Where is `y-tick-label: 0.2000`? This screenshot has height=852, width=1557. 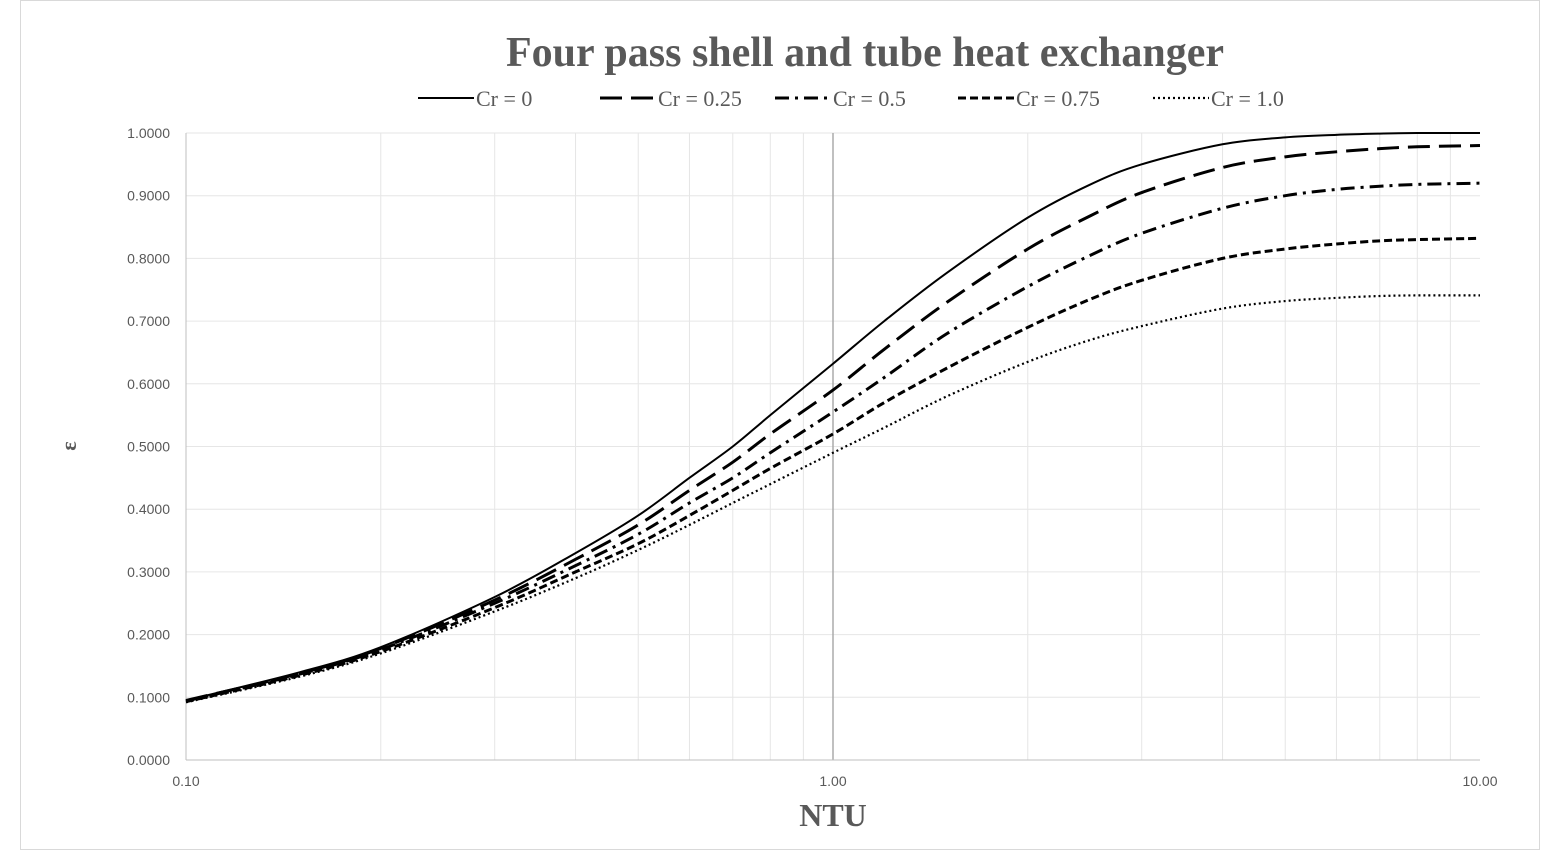
y-tick-label: 0.2000 is located at coordinates (148, 635).